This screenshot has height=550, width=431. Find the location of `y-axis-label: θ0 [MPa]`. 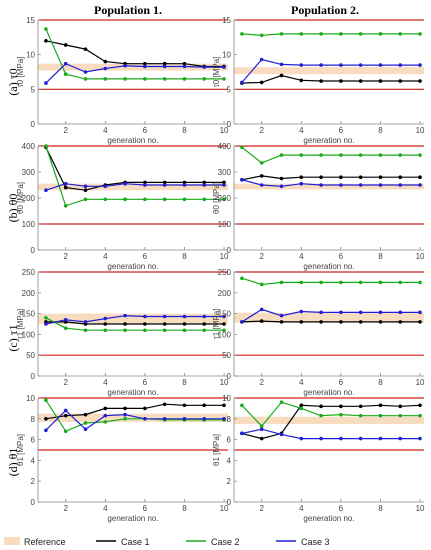

y-axis-label: θ0 [MPa] is located at coordinates (20, 198).